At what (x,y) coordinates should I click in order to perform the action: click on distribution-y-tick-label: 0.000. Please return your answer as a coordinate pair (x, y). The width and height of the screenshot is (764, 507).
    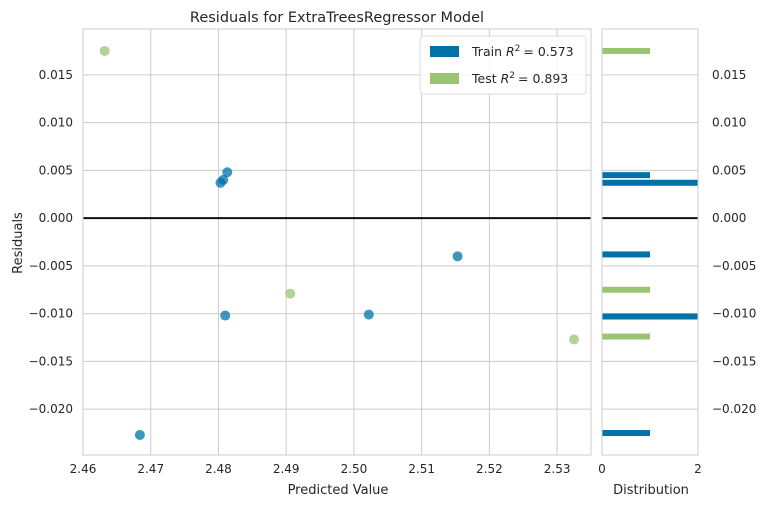
    Looking at the image, I should click on (729, 218).